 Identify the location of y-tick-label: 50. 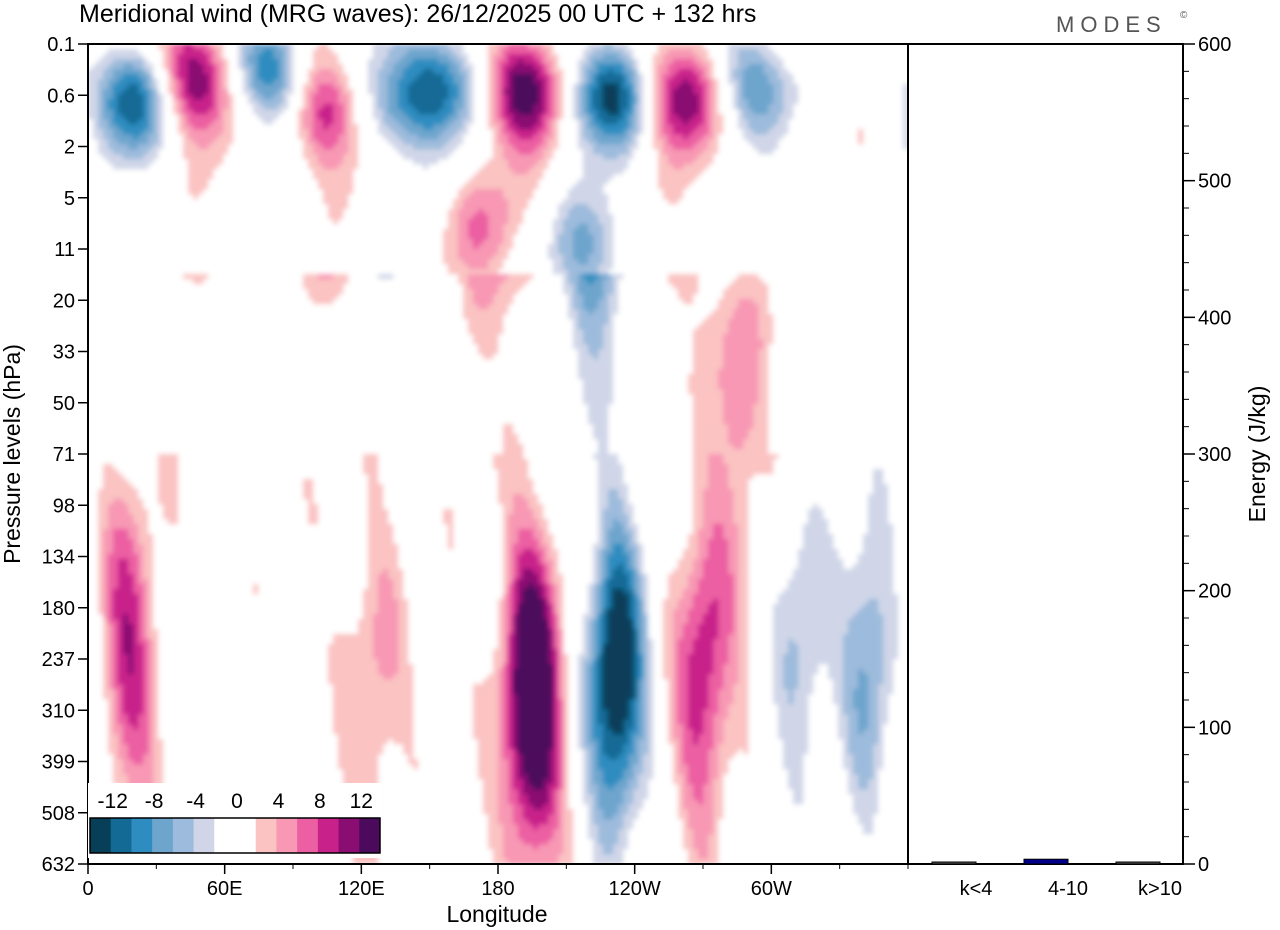
(64, 404).